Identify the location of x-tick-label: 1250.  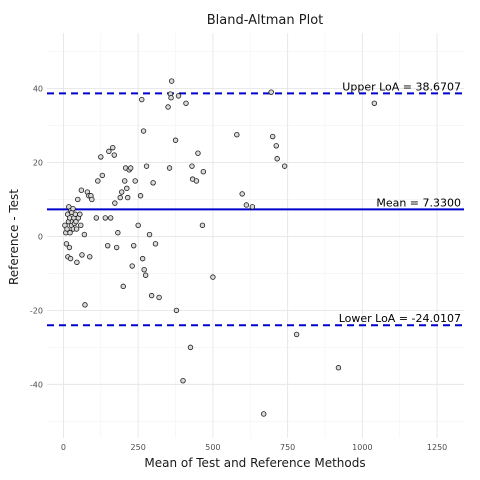
(437, 447).